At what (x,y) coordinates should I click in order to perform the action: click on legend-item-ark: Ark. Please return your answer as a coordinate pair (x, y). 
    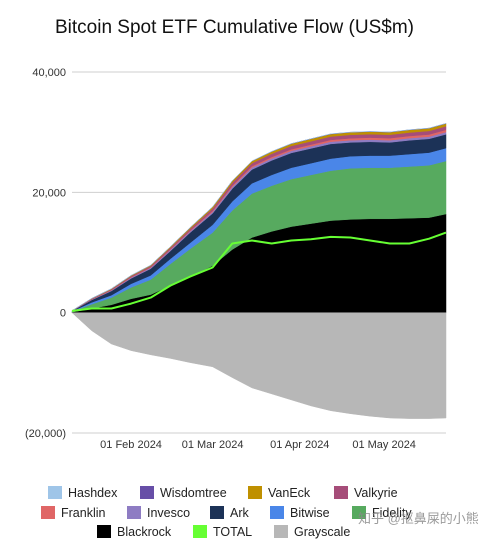
    Looking at the image, I should click on (229, 513).